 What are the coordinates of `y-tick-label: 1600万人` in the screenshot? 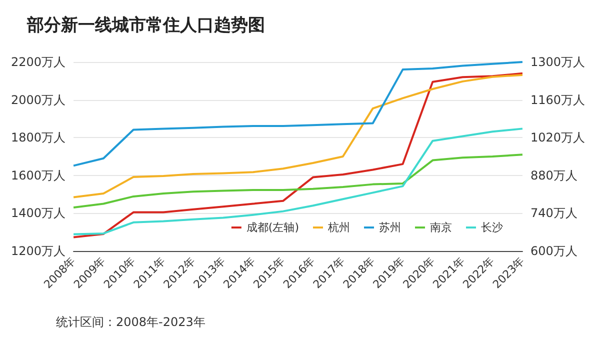 It's located at (38, 175).